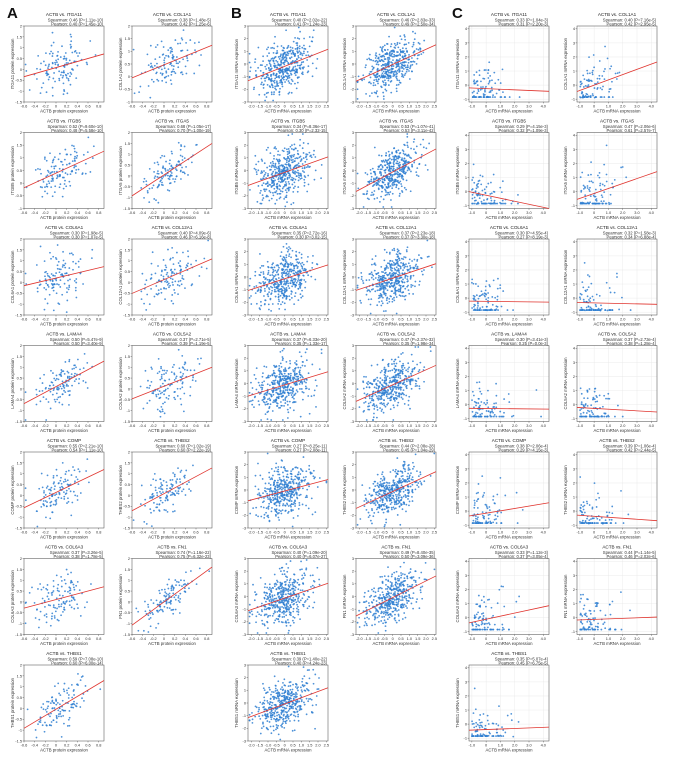 The height and width of the screenshot is (762, 677). I want to click on regression-line, so click(172, 170).